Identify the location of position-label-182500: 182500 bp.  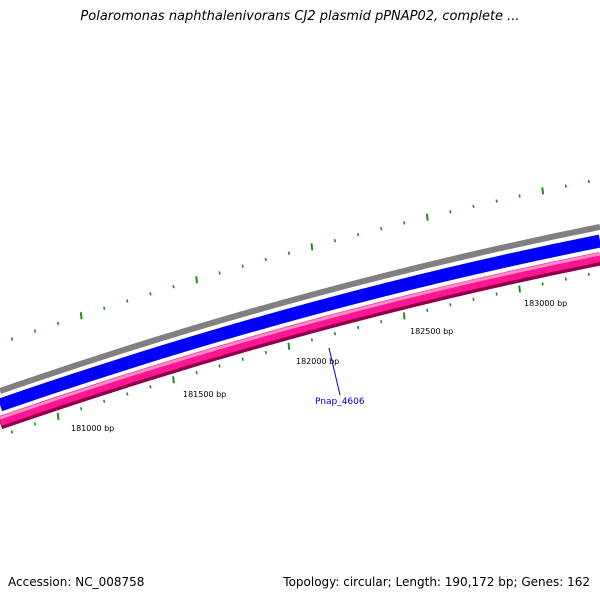
(431, 331).